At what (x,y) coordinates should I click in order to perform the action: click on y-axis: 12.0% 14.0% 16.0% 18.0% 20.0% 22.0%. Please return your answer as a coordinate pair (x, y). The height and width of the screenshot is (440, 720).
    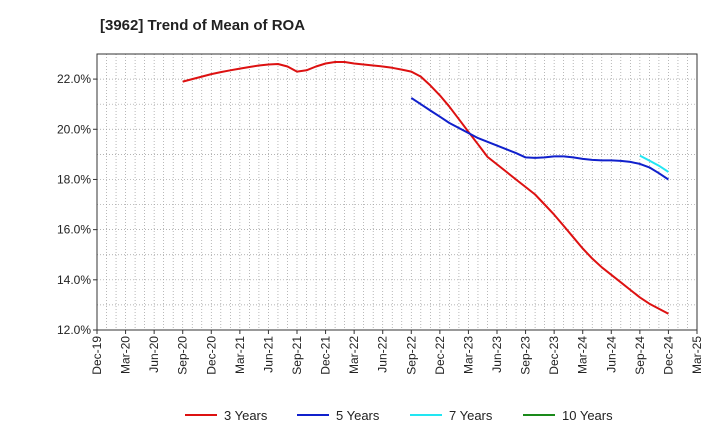
    Looking at the image, I should click on (77, 204).